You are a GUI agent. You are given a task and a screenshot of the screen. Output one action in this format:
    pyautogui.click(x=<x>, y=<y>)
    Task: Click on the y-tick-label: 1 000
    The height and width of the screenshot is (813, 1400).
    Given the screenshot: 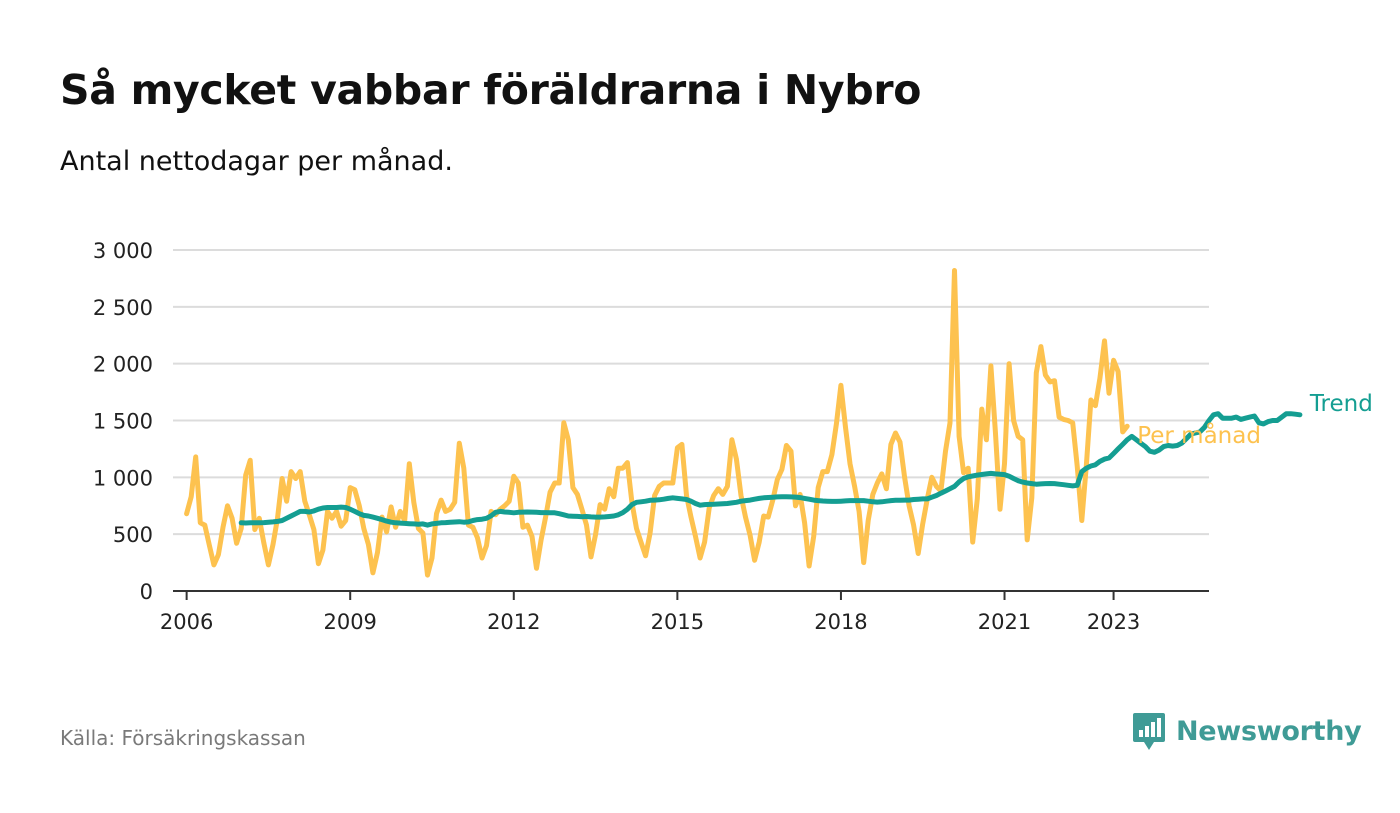 What is the action you would take?
    pyautogui.click(x=123, y=478)
    